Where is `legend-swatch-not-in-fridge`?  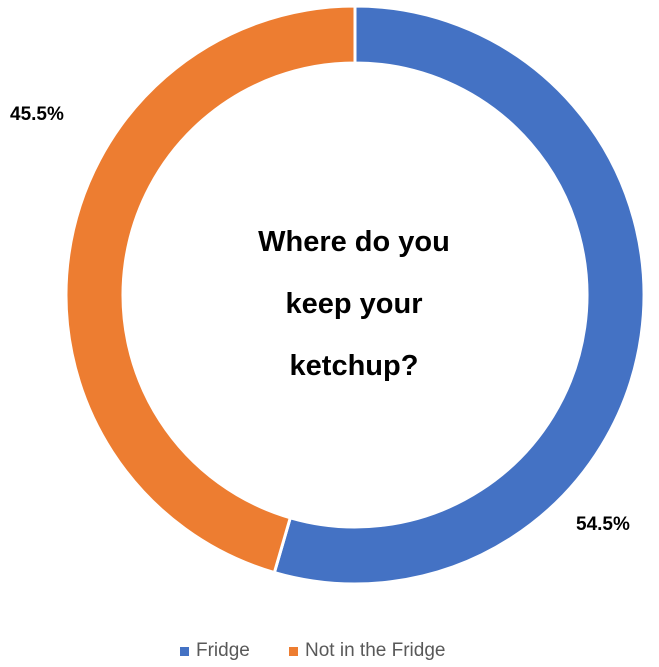 legend-swatch-not-in-fridge is located at coordinates (293, 651).